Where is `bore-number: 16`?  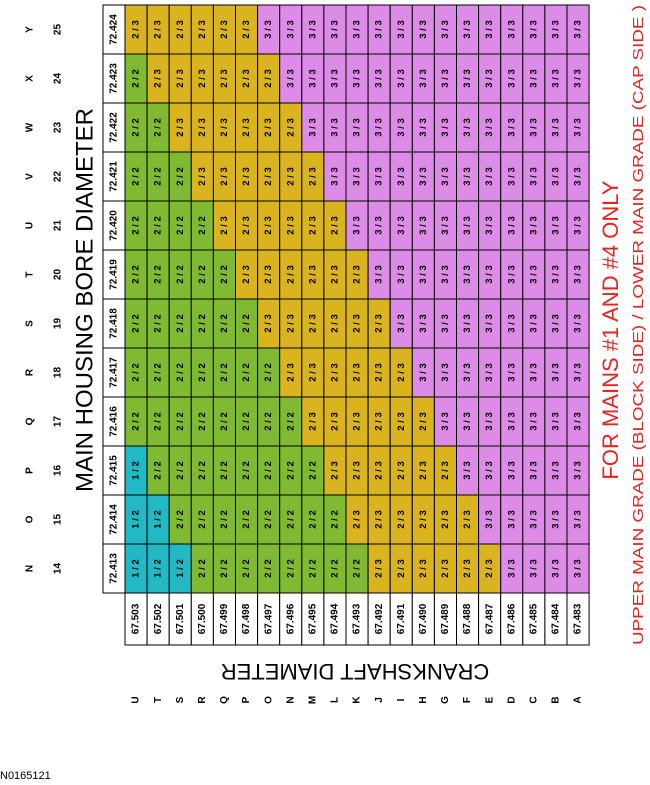 bore-number: 16 is located at coordinates (58, 471).